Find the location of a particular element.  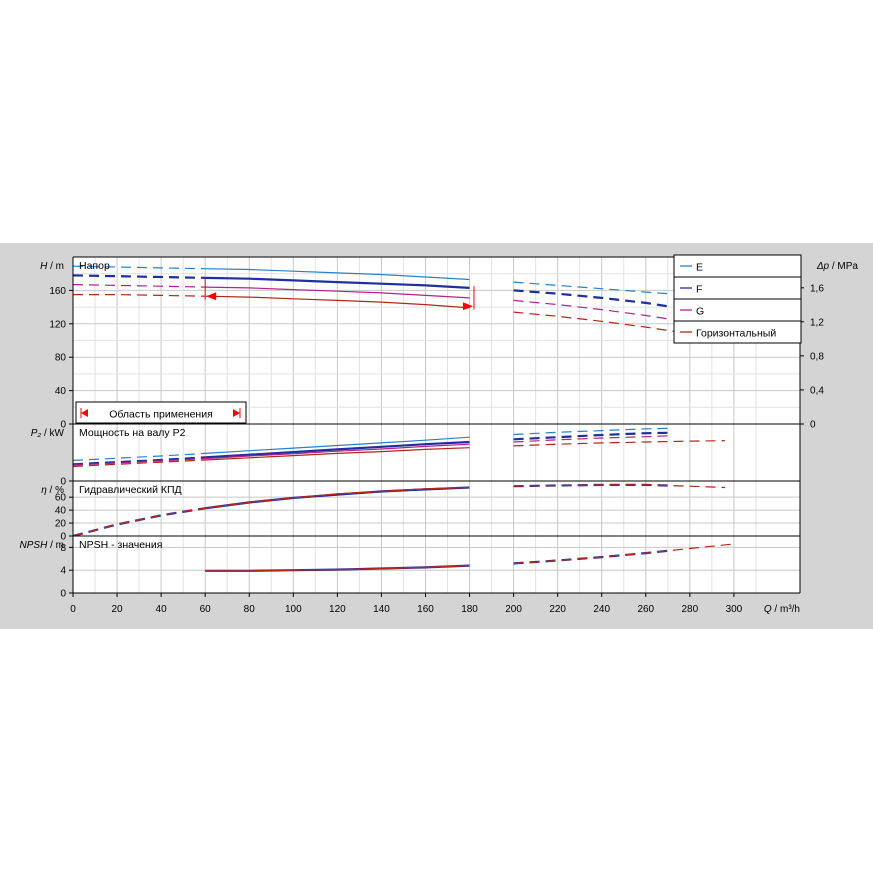

legend-item-horizontal is located at coordinates (737, 332).